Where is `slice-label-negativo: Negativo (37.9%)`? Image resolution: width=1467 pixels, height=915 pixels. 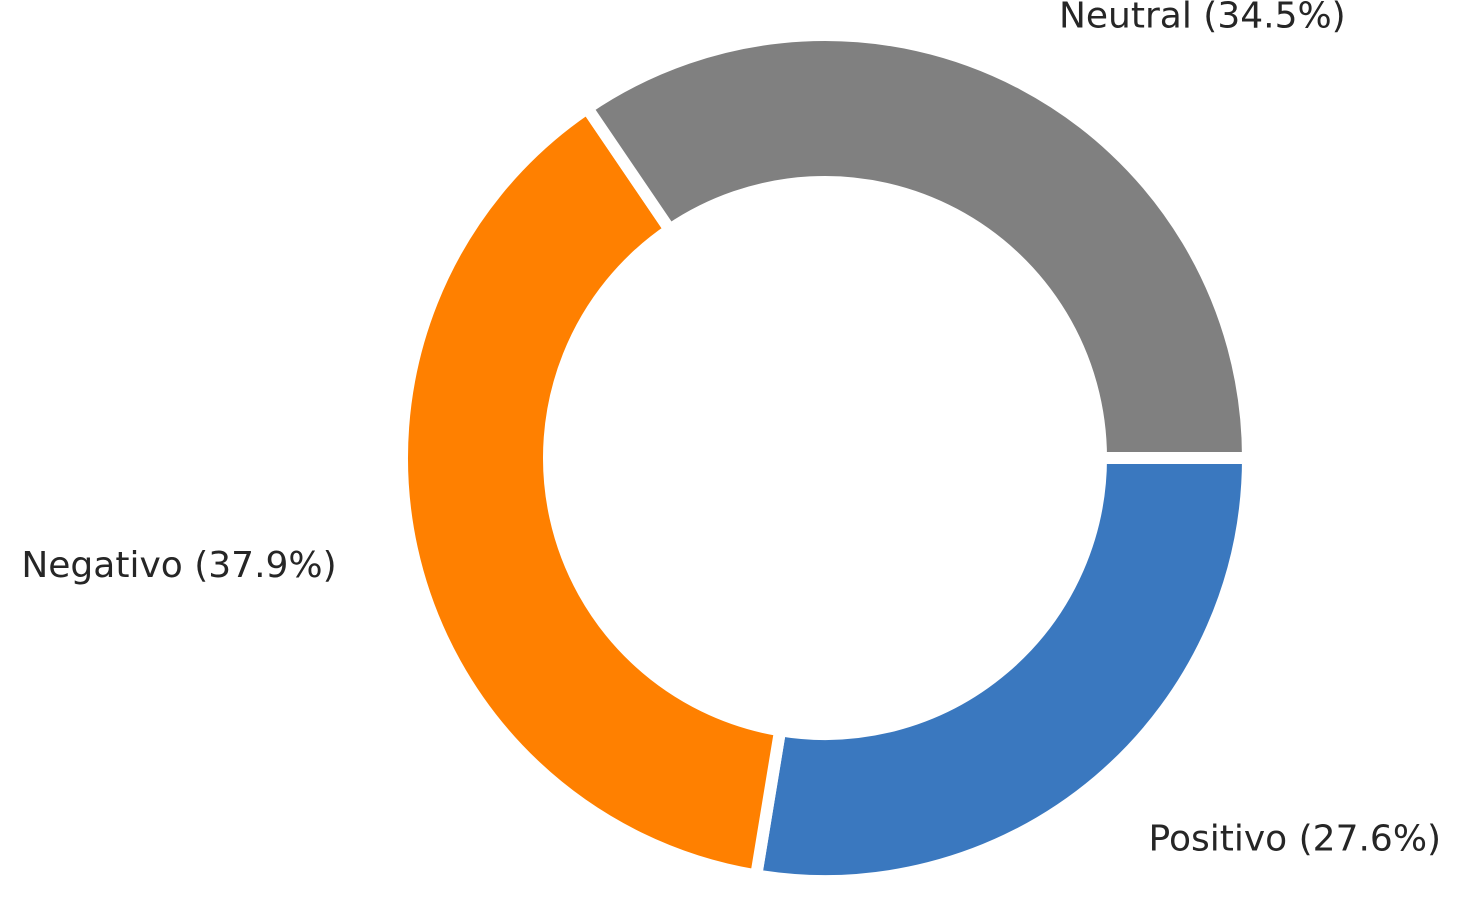 slice-label-negativo: Negativo (37.9%) is located at coordinates (178, 565).